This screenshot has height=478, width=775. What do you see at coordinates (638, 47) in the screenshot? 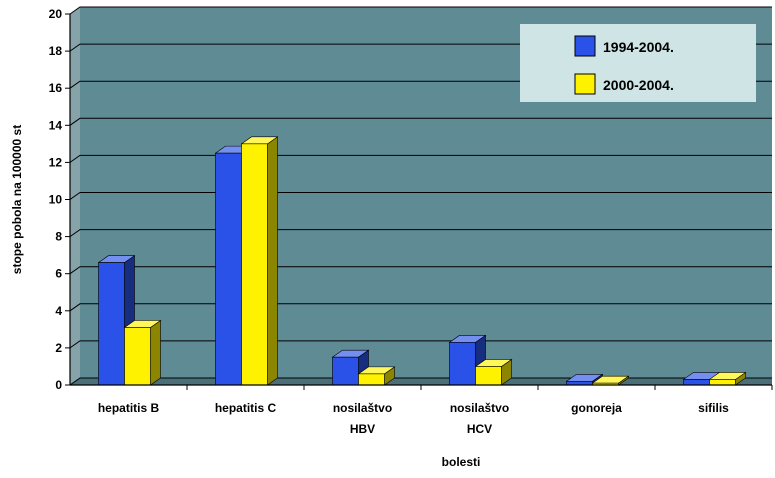
I see `legend-label: 1994-2004.` at bounding box center [638, 47].